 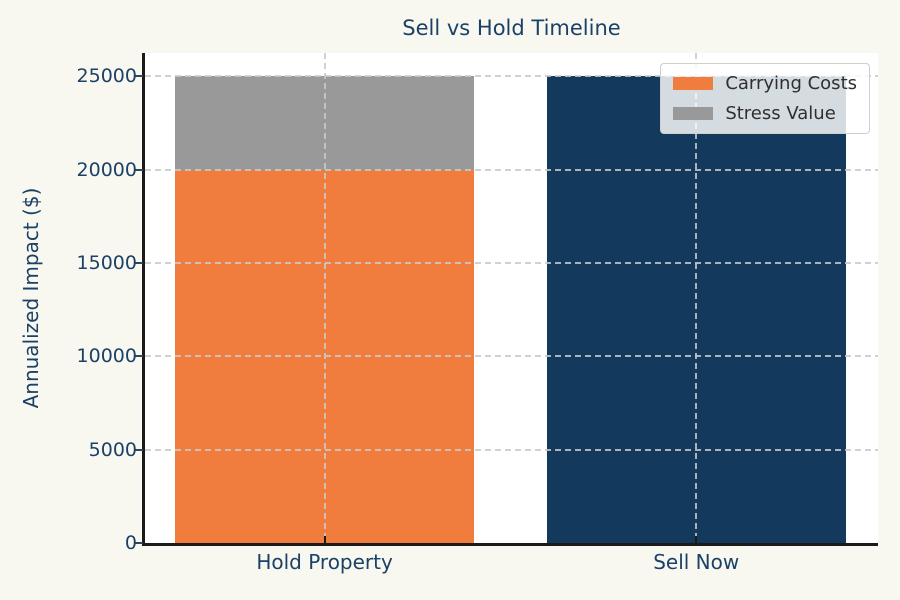 What do you see at coordinates (510, 544) in the screenshot?
I see `x-axis-spine` at bounding box center [510, 544].